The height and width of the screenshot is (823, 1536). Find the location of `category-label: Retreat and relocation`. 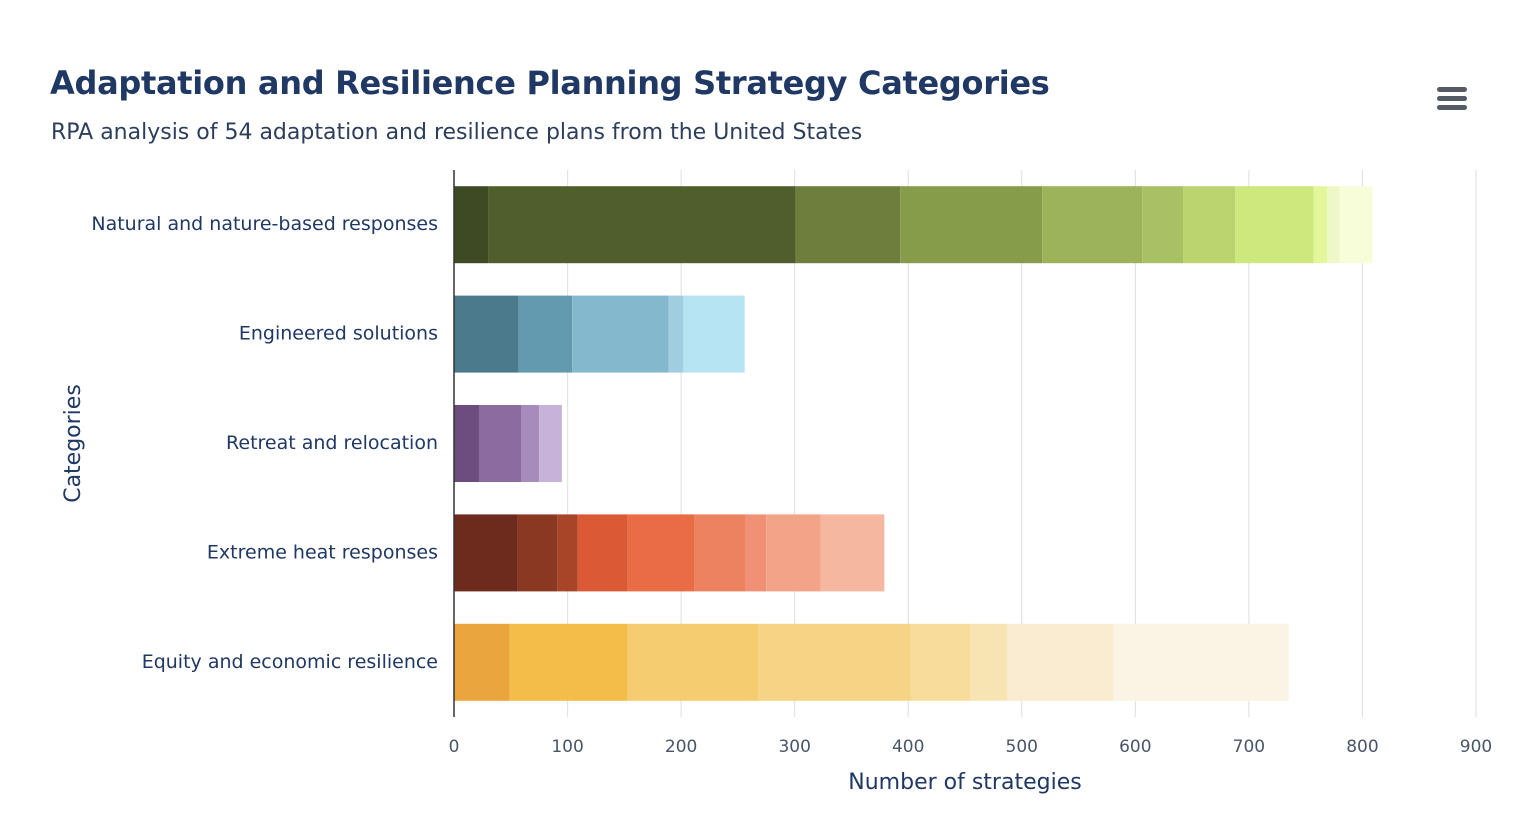

category-label: Retreat and relocation is located at coordinates (332, 443).